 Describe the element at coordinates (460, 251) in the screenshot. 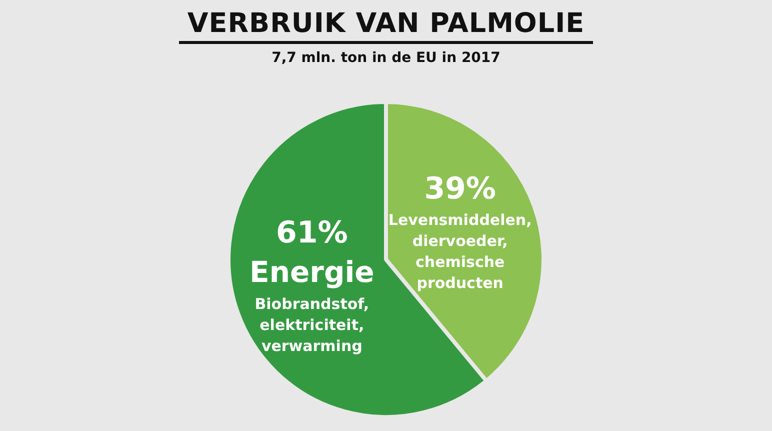

I see `slice-label: Levensmiddelen, diervoeder, chemische producten` at that location.